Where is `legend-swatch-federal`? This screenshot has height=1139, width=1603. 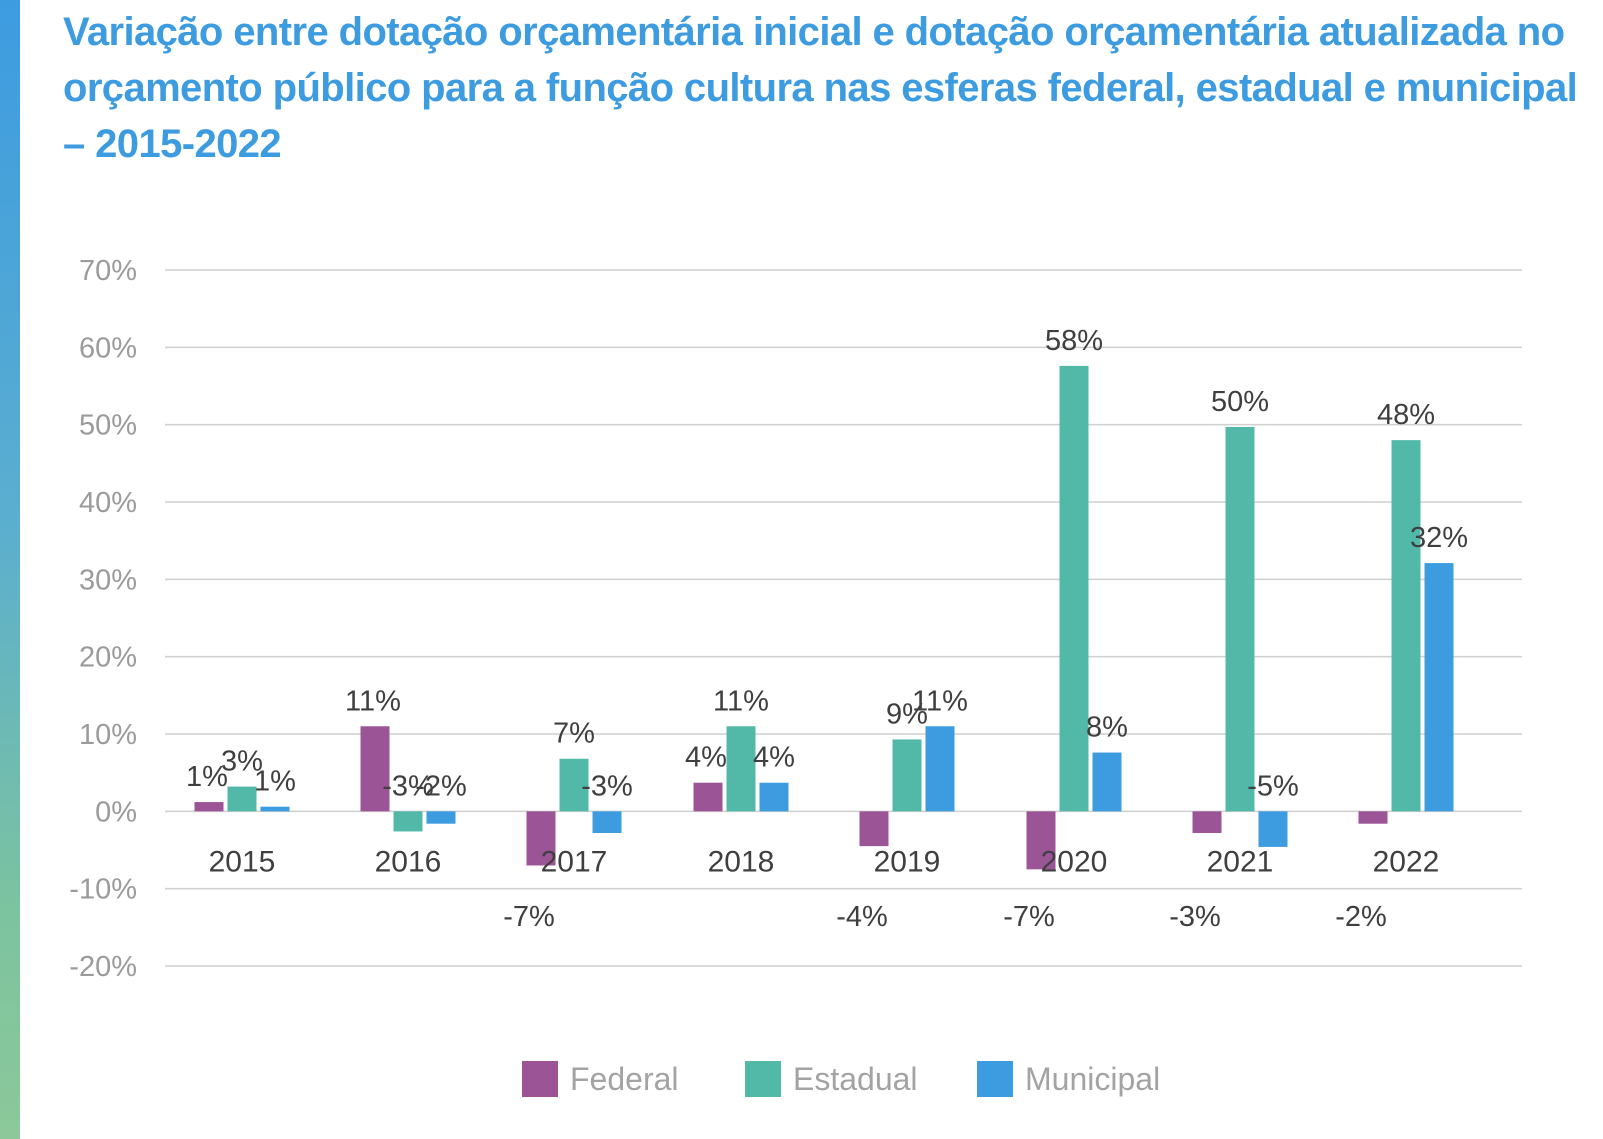
legend-swatch-federal is located at coordinates (540, 1079).